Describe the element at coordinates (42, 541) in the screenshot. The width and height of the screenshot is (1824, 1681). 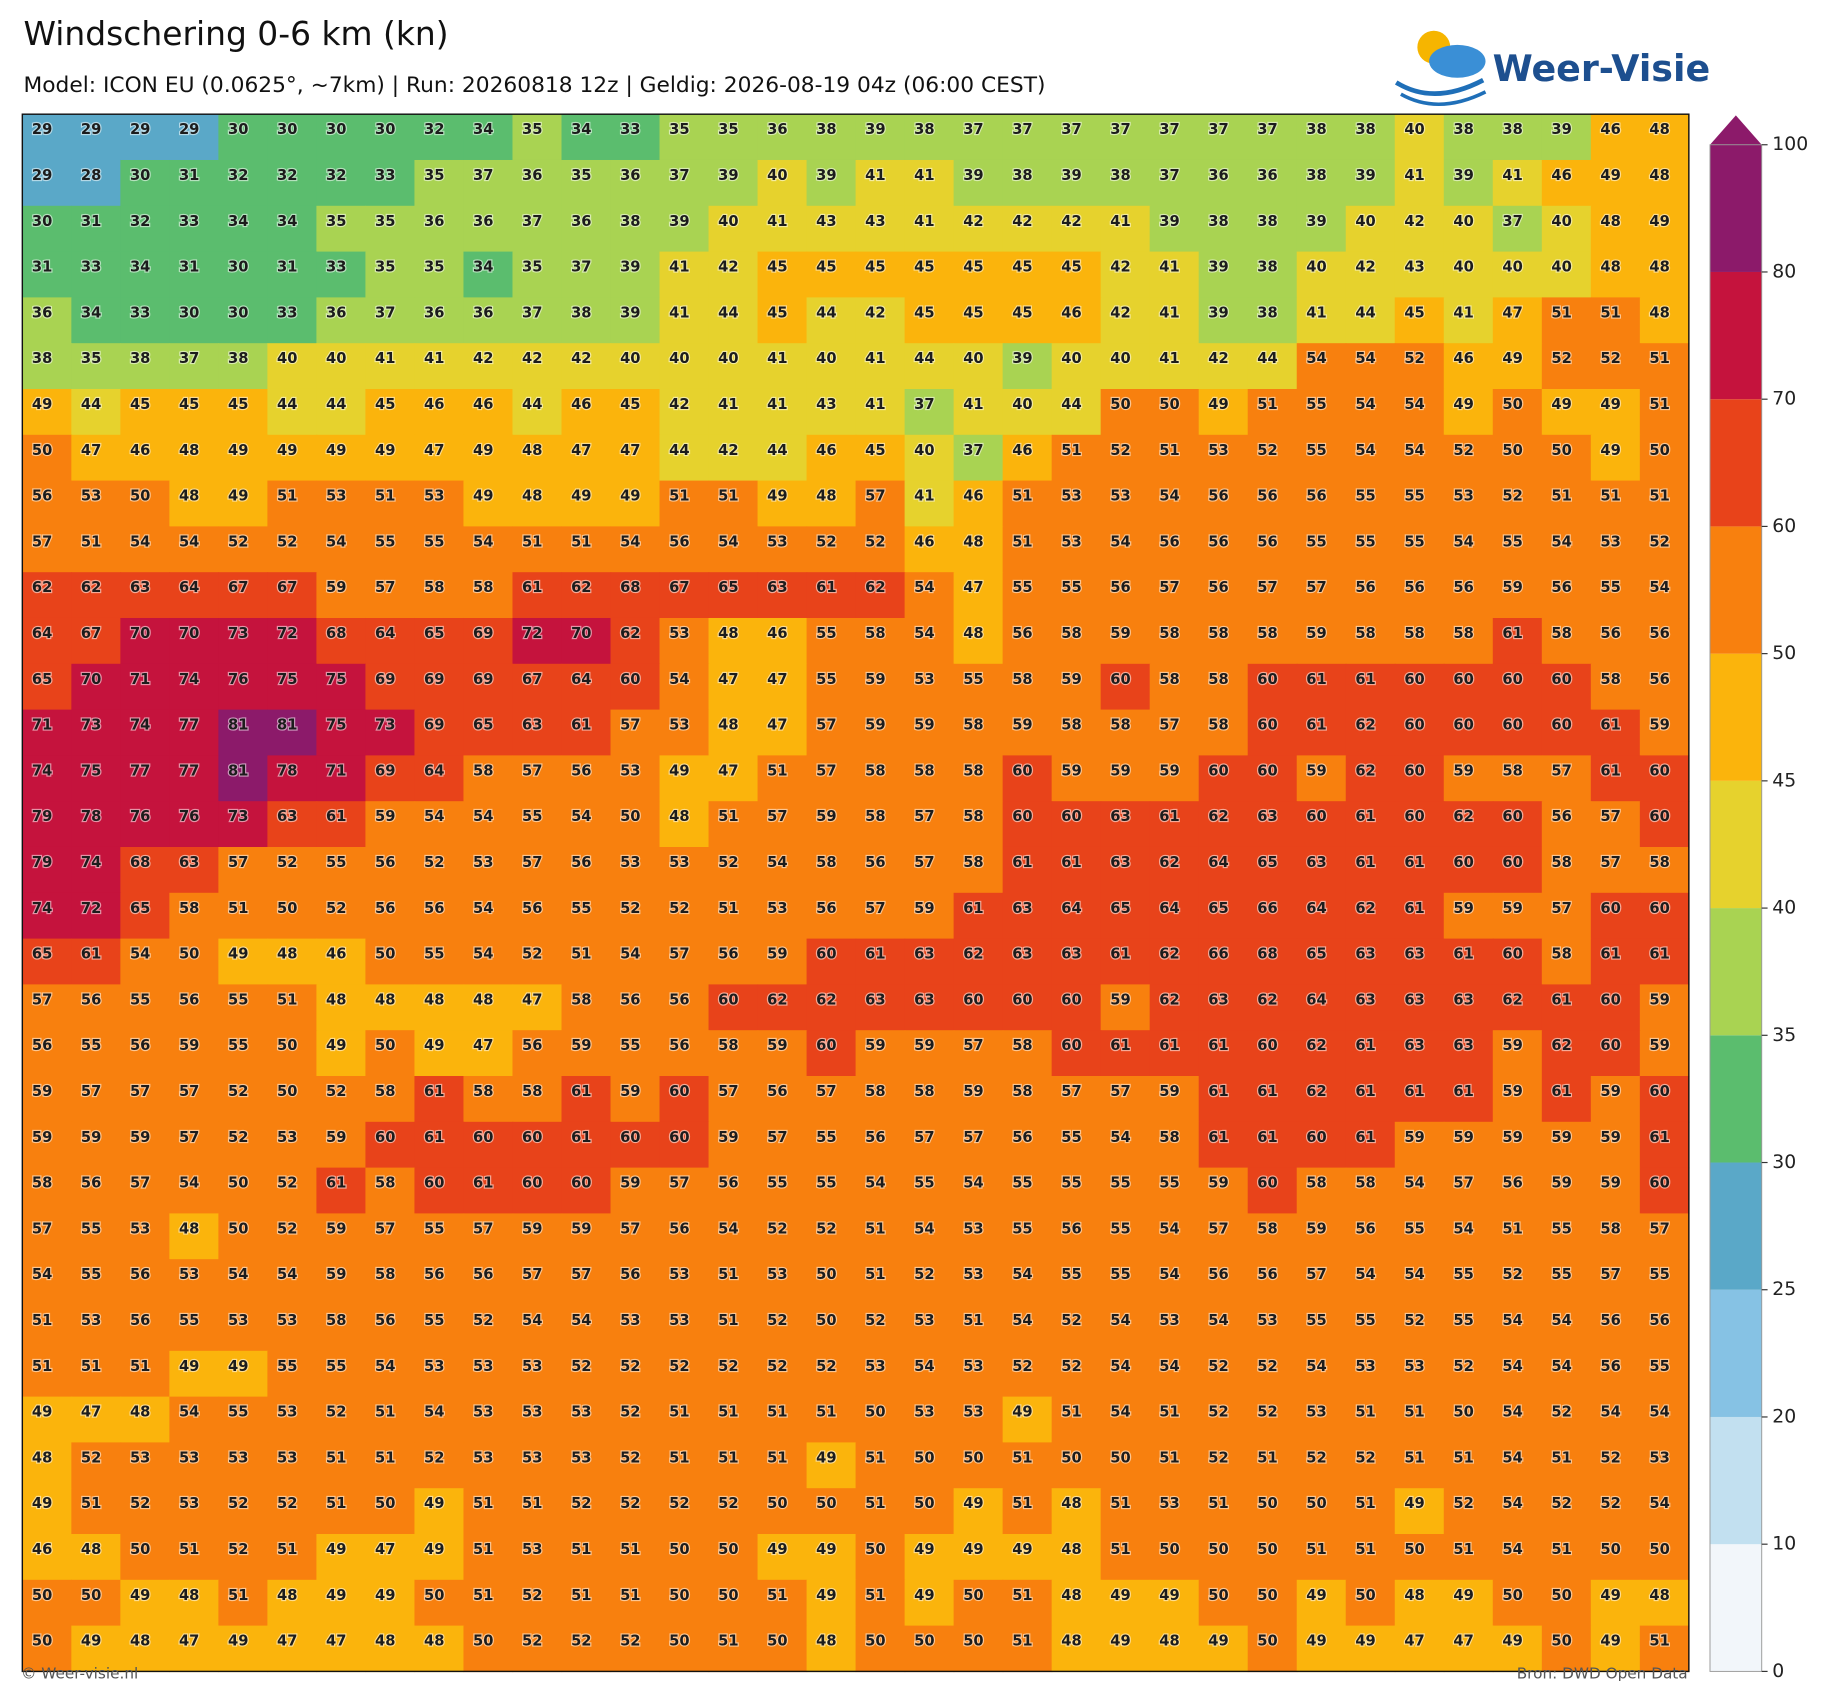
I see `value-label: 57` at that location.